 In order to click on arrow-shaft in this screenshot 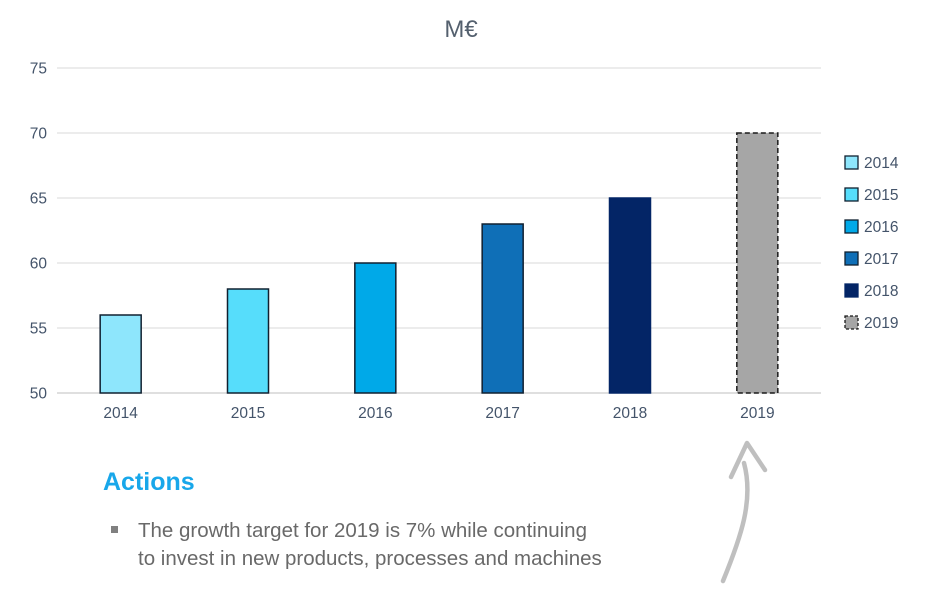, I will do `click(735, 522)`.